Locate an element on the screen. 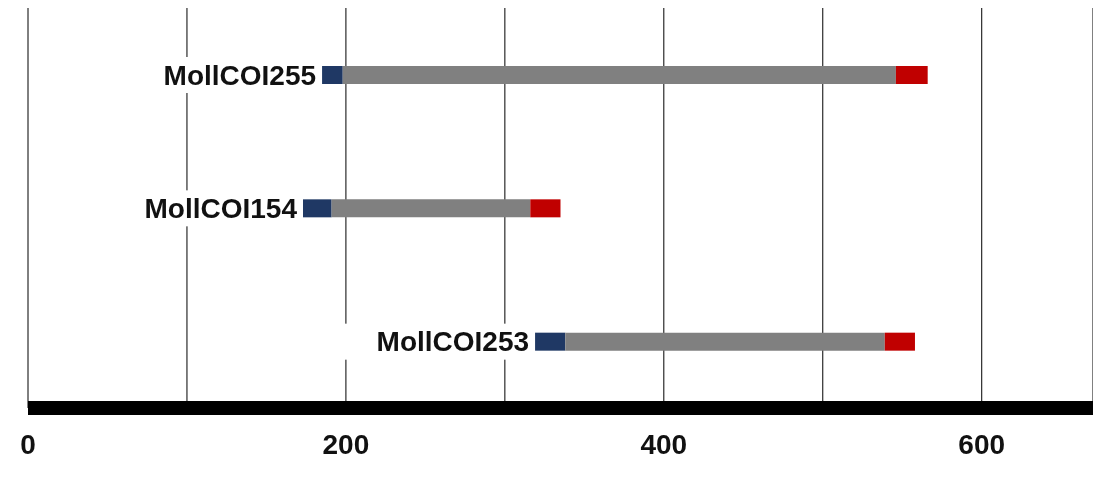 The image size is (1101, 487). x-tick-label: 400 is located at coordinates (664, 444).